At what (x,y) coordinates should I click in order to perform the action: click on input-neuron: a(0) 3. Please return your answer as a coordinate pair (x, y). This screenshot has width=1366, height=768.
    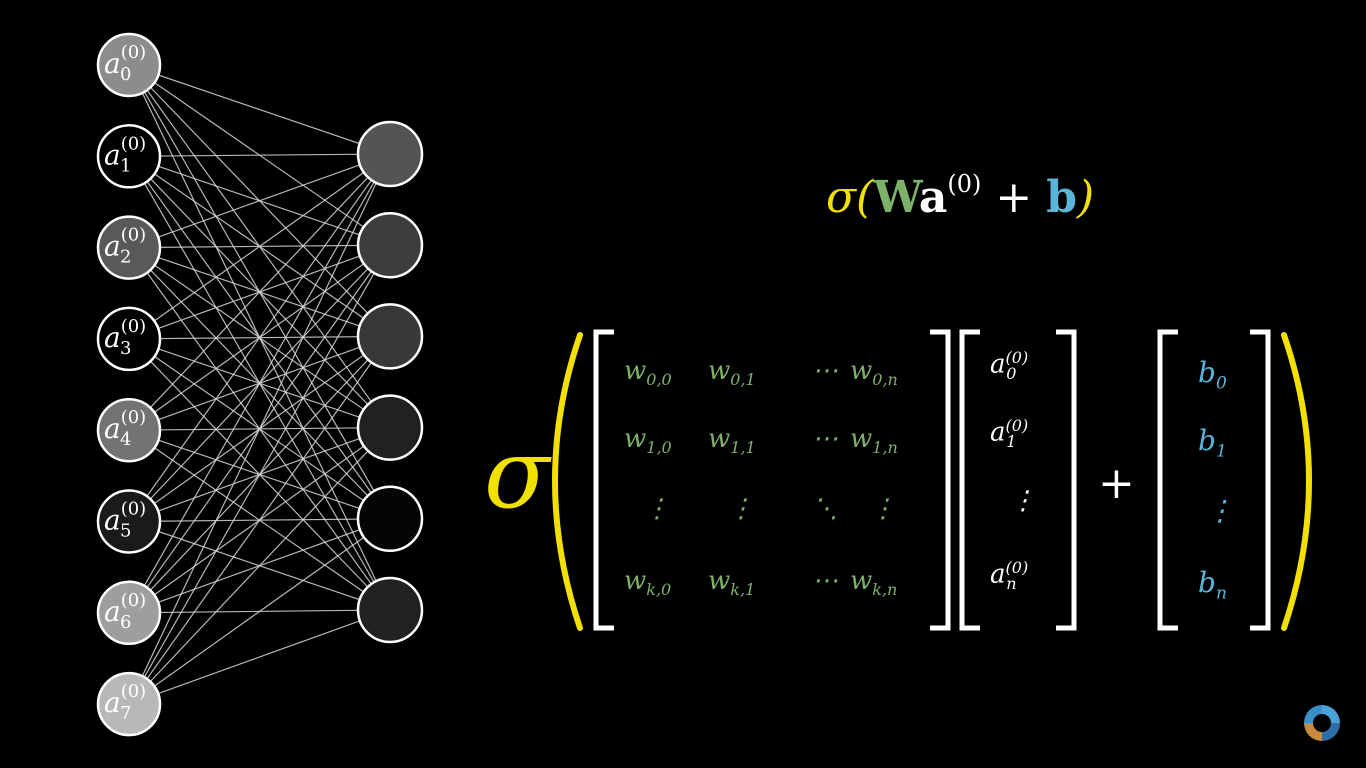
    Looking at the image, I should click on (129, 339).